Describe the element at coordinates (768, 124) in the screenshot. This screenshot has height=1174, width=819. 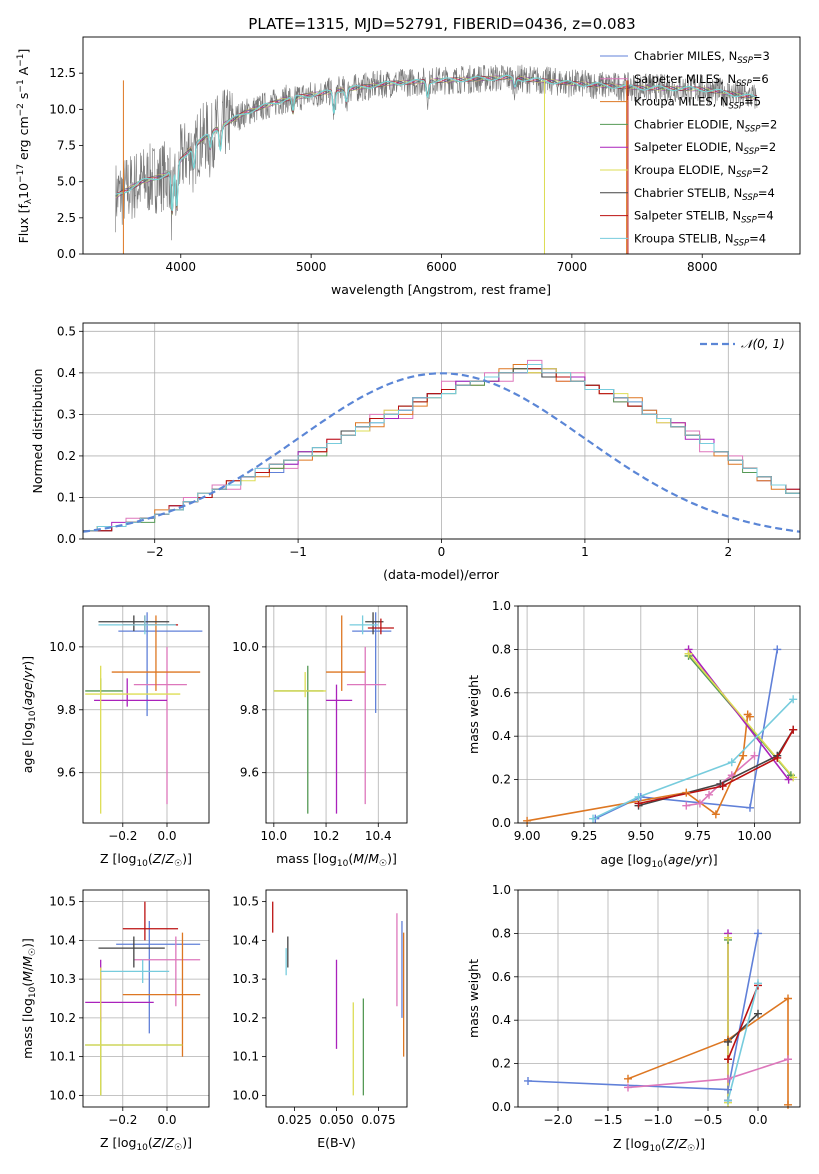
I see `legend-tail: =2` at that location.